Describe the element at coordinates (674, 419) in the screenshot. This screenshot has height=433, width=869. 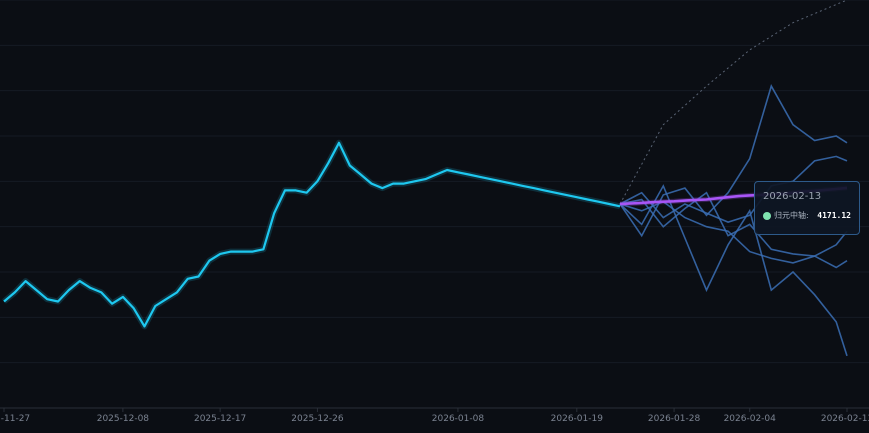
I see `x-tick-label-7: 2026-01-28` at that location.